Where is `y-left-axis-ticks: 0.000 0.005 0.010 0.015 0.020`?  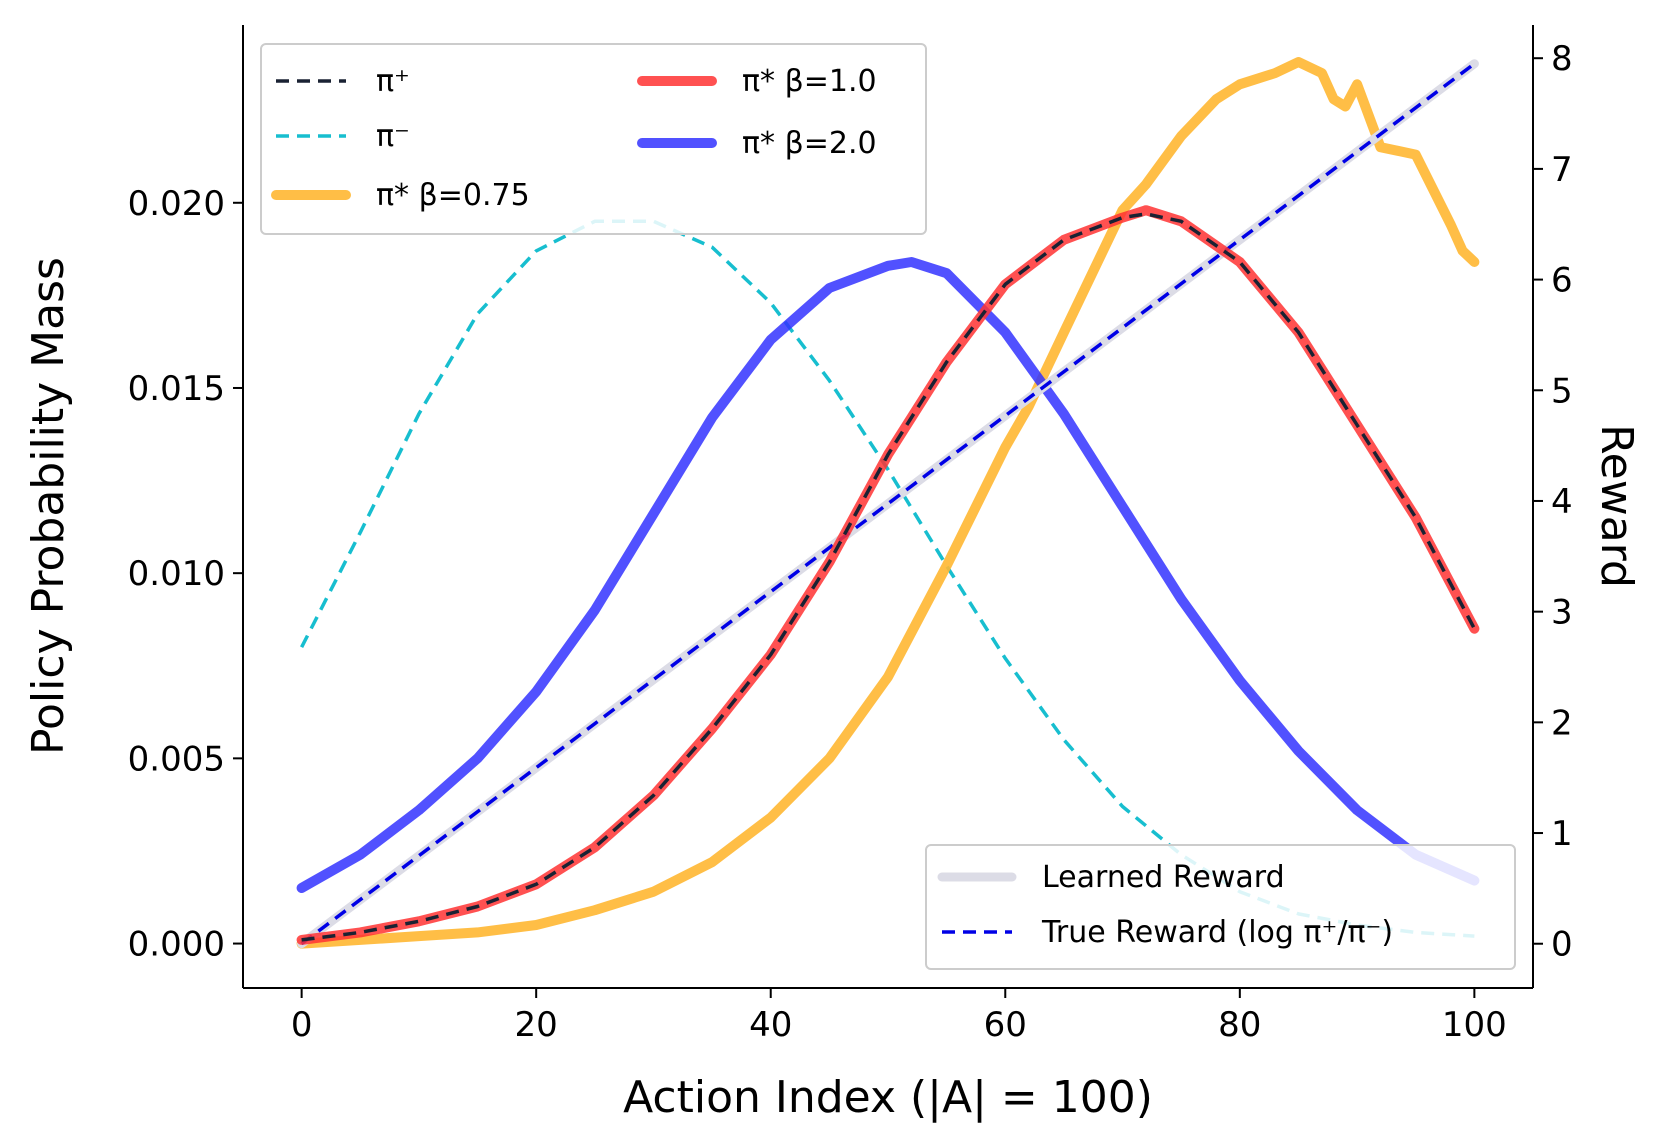 y-left-axis-ticks: 0.000 0.005 0.010 0.015 0.020 is located at coordinates (185, 574).